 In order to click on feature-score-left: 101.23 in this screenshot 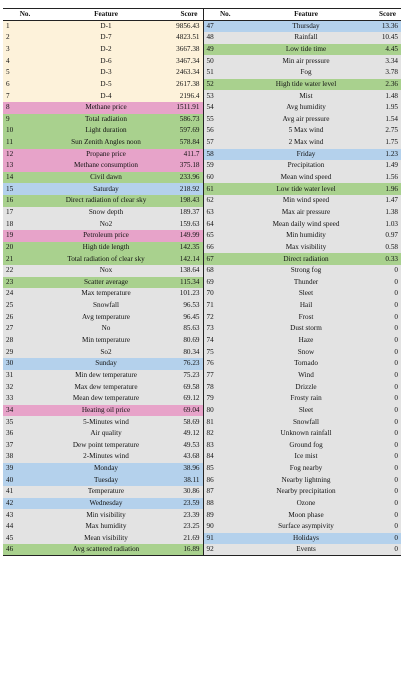, I will do `click(184, 294)`.